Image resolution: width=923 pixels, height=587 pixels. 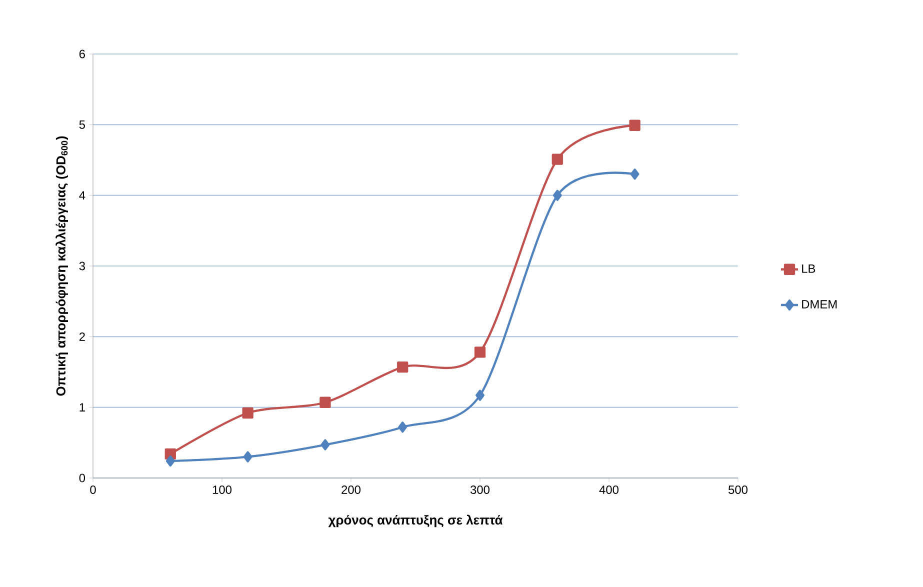 I want to click on x-tick-label: 300, so click(x=480, y=490).